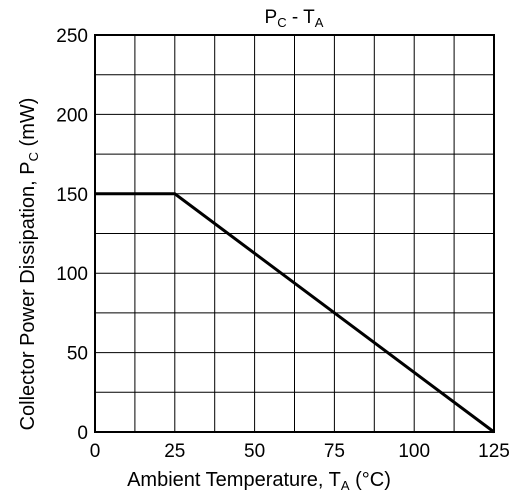  What do you see at coordinates (82, 433) in the screenshot?
I see `y-tick-label: 0` at bounding box center [82, 433].